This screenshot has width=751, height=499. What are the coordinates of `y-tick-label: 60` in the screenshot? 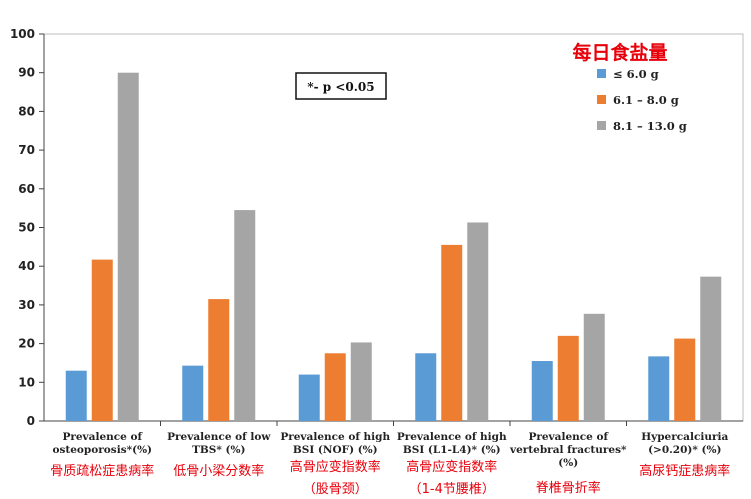 It's located at (26, 189).